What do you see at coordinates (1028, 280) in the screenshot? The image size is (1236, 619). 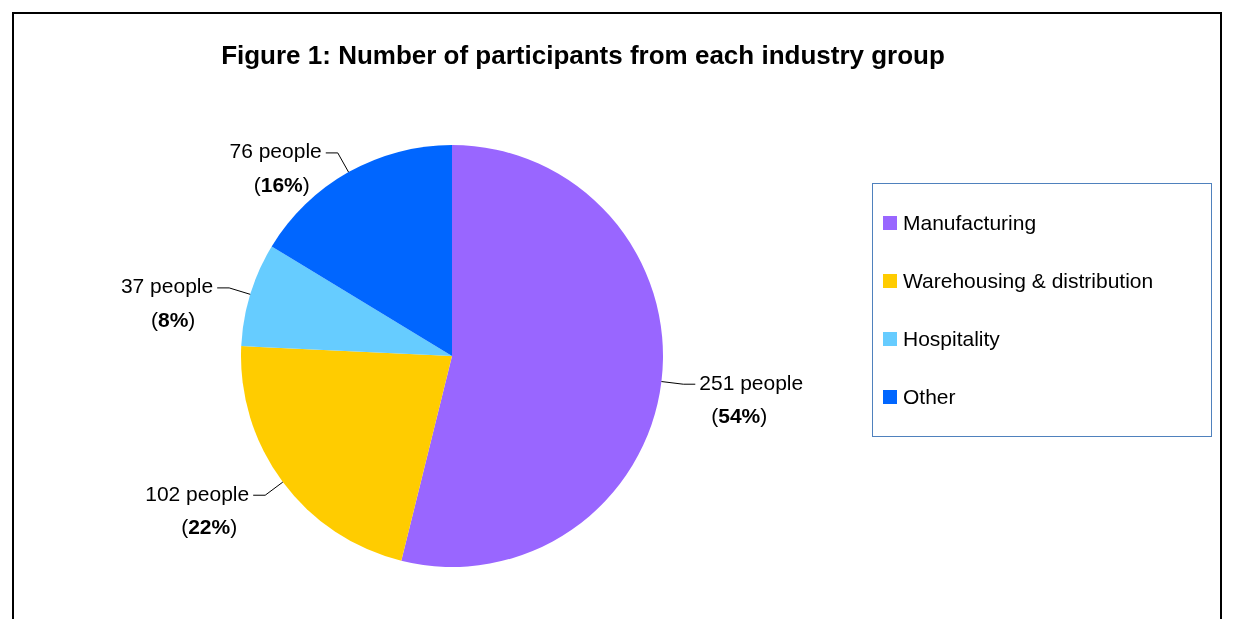 I see `legend-label: Warehousing & distribution` at bounding box center [1028, 280].